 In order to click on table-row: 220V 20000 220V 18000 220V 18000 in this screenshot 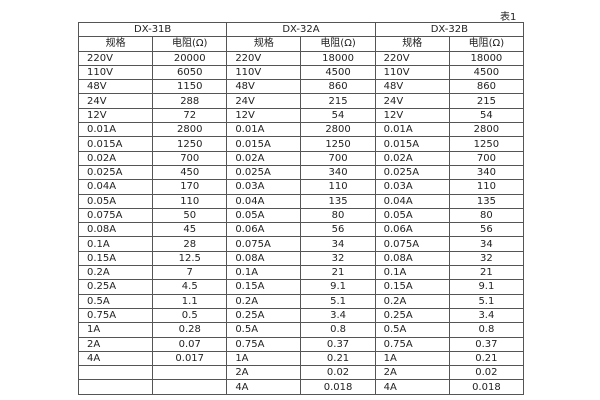, I will do `click(301, 58)`.